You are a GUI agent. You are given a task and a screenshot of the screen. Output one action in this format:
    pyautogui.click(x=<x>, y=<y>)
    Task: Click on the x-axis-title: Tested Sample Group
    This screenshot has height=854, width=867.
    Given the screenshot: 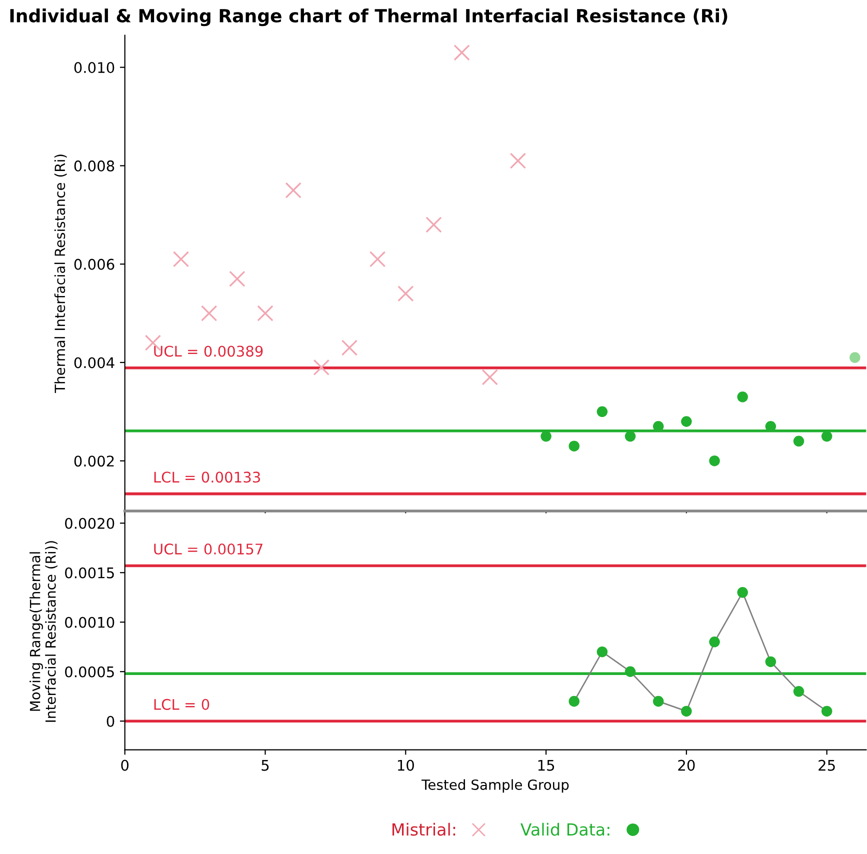 What is the action you would take?
    pyautogui.click(x=495, y=786)
    